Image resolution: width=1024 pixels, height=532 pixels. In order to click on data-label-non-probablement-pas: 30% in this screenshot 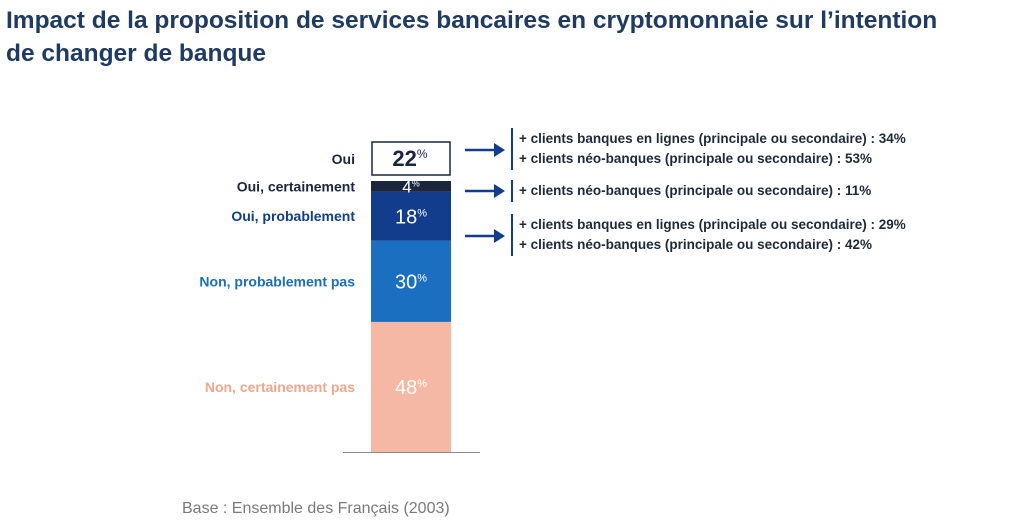, I will do `click(411, 282)`.